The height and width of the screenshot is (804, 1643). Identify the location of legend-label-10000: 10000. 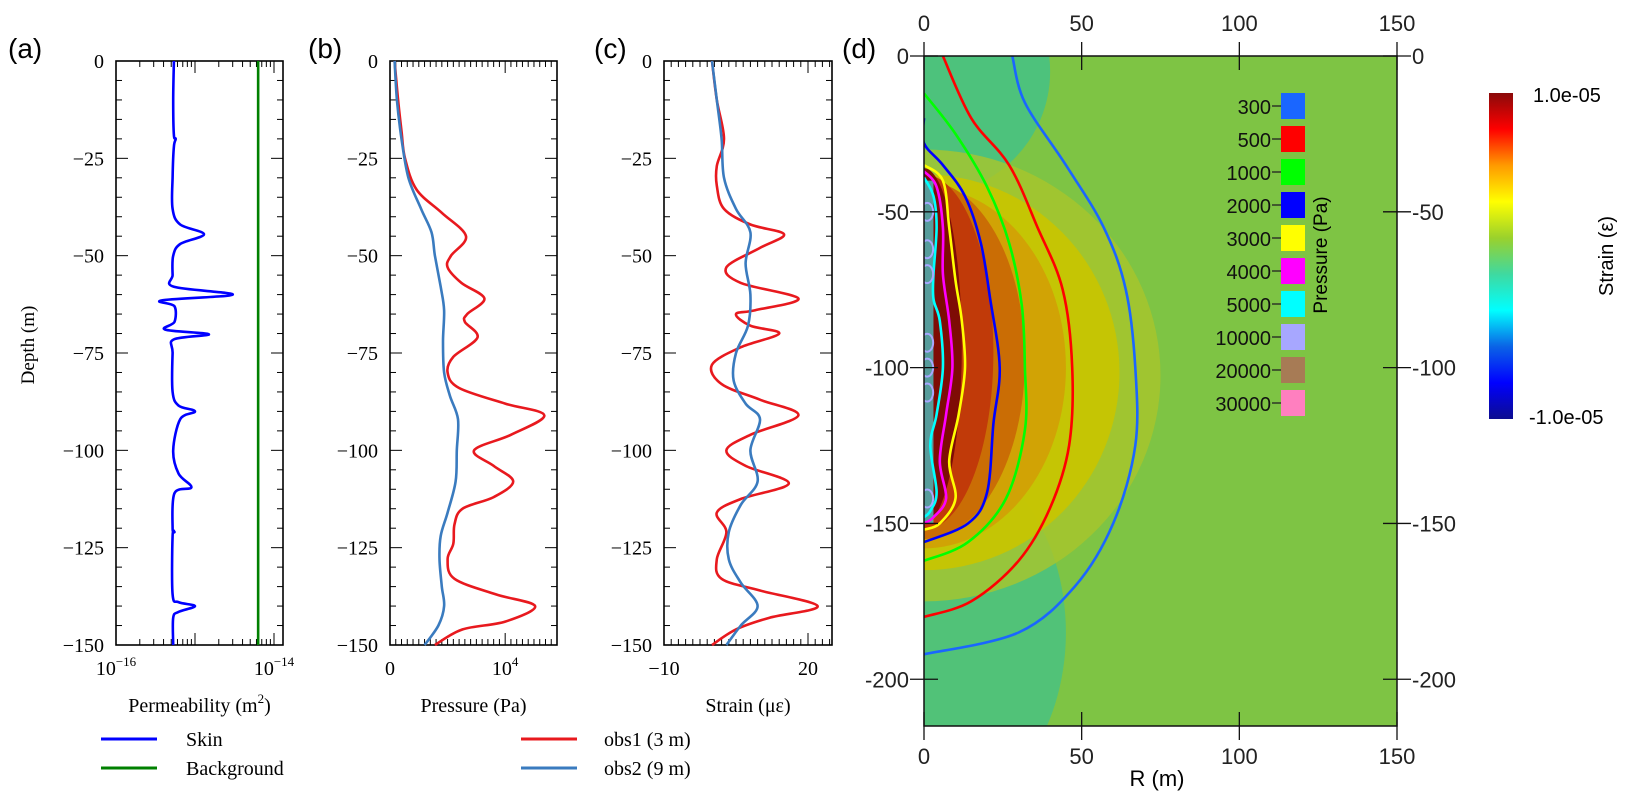
(1243, 339).